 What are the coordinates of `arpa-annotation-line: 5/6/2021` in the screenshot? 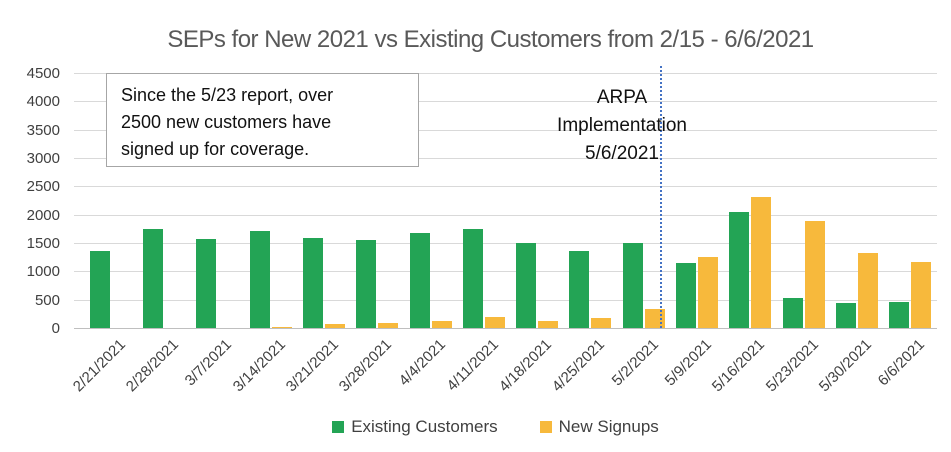 It's located at (622, 153).